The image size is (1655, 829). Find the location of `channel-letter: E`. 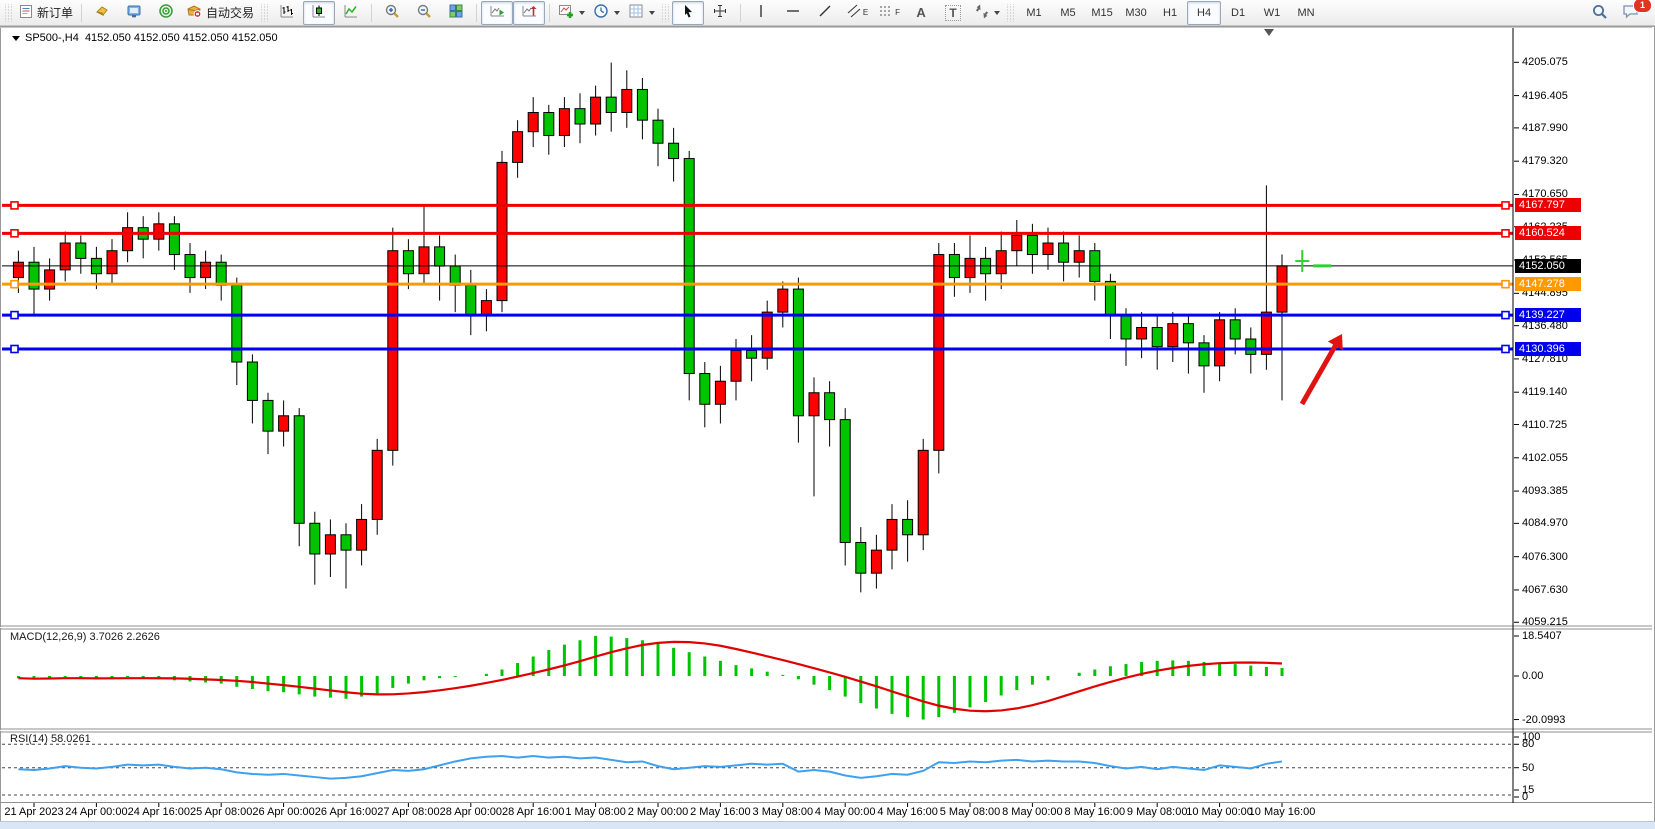

channel-letter: E is located at coordinates (865, 12).